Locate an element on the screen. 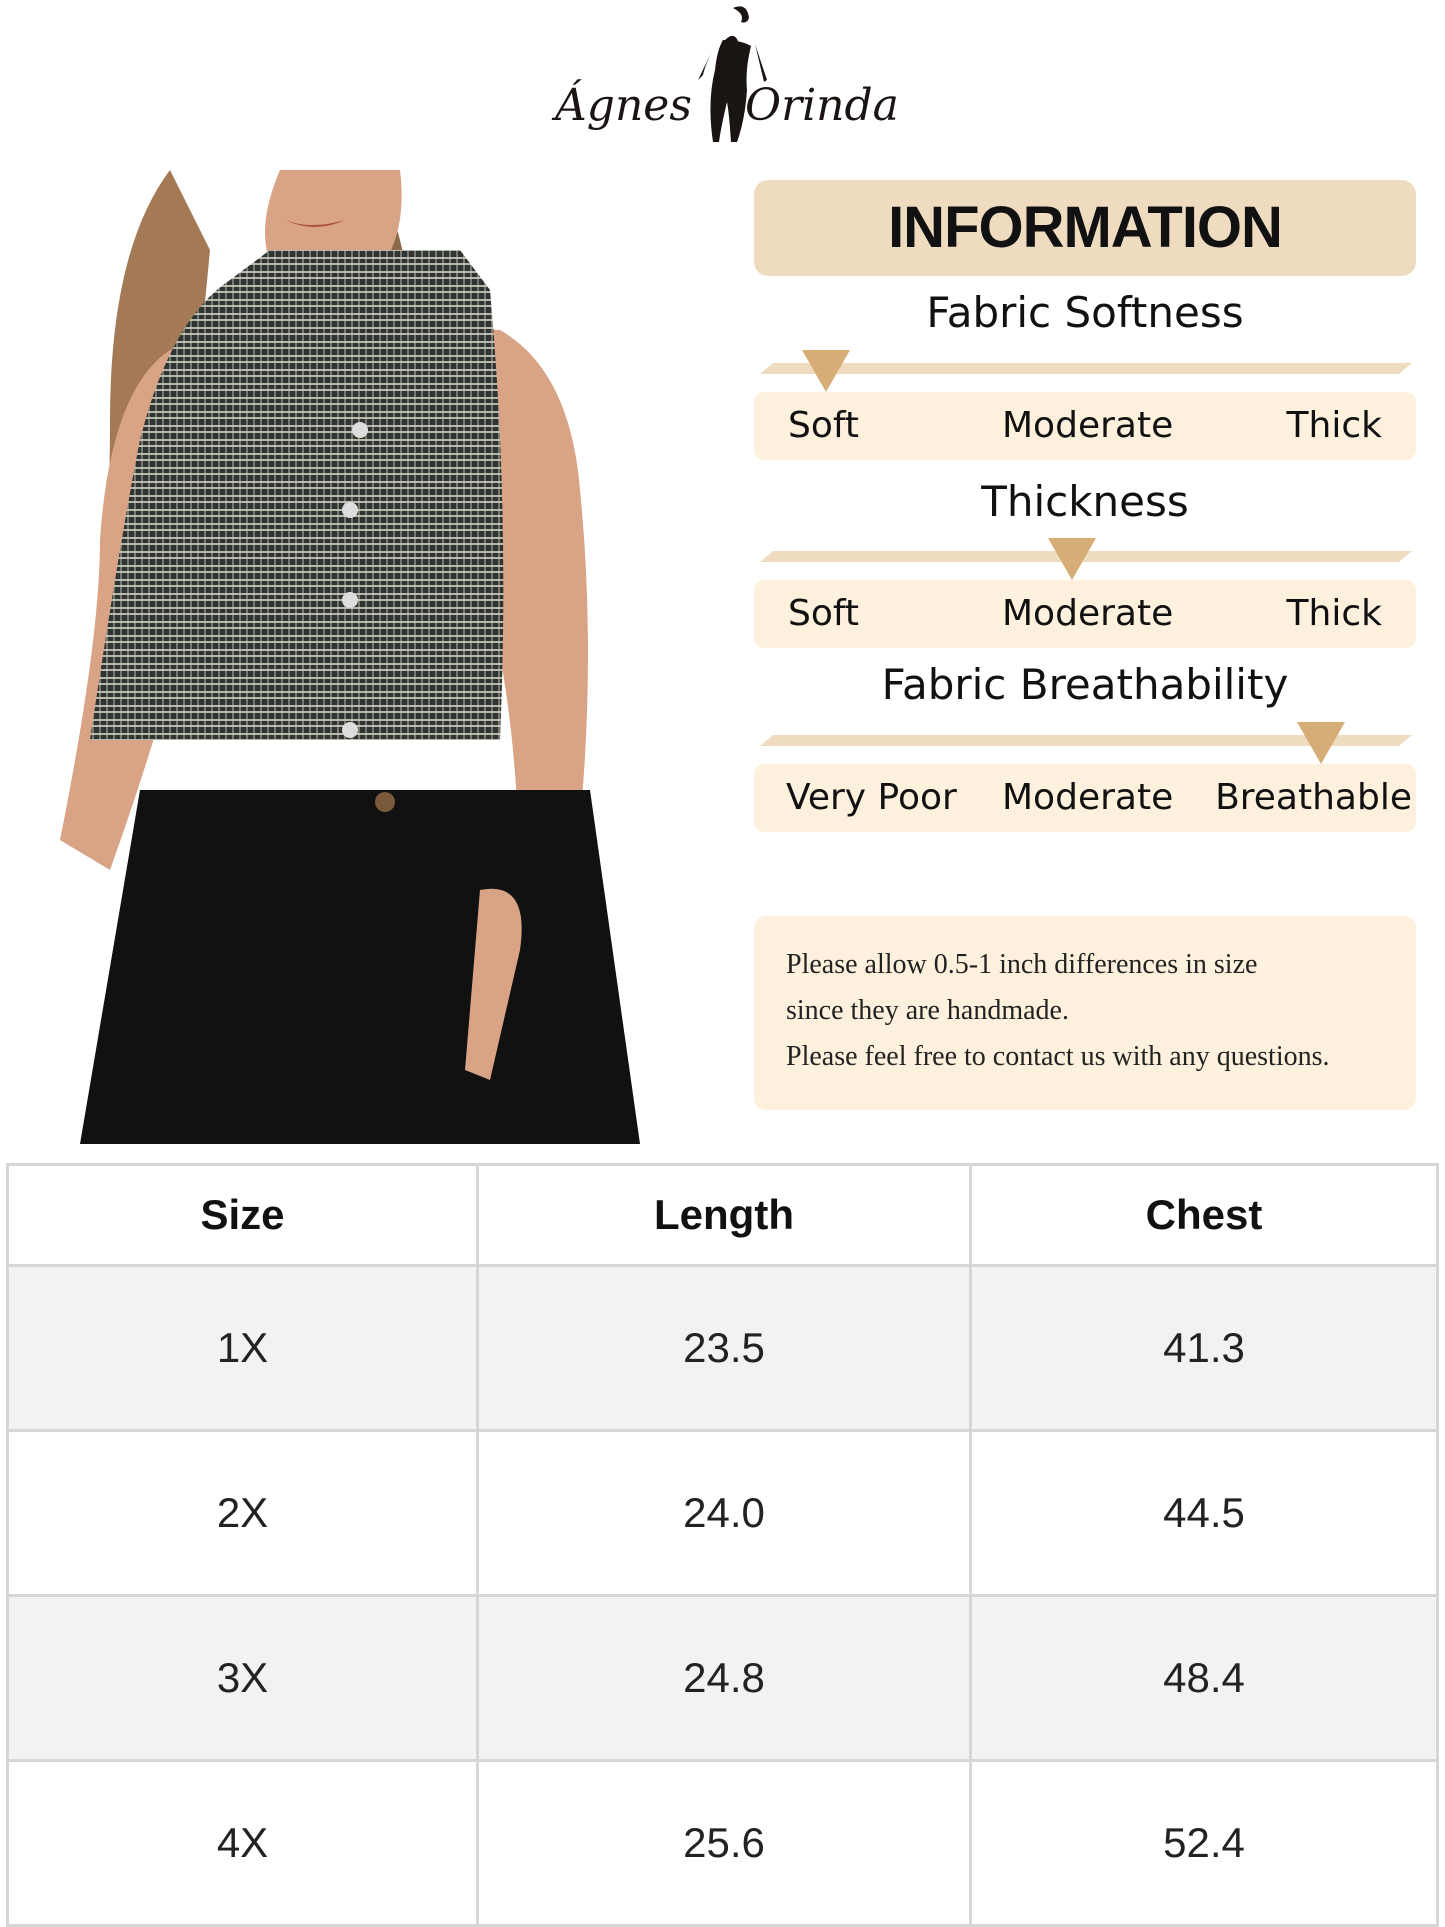 The width and height of the screenshot is (1445, 1927). scale-label: Breathable is located at coordinates (1313, 797).